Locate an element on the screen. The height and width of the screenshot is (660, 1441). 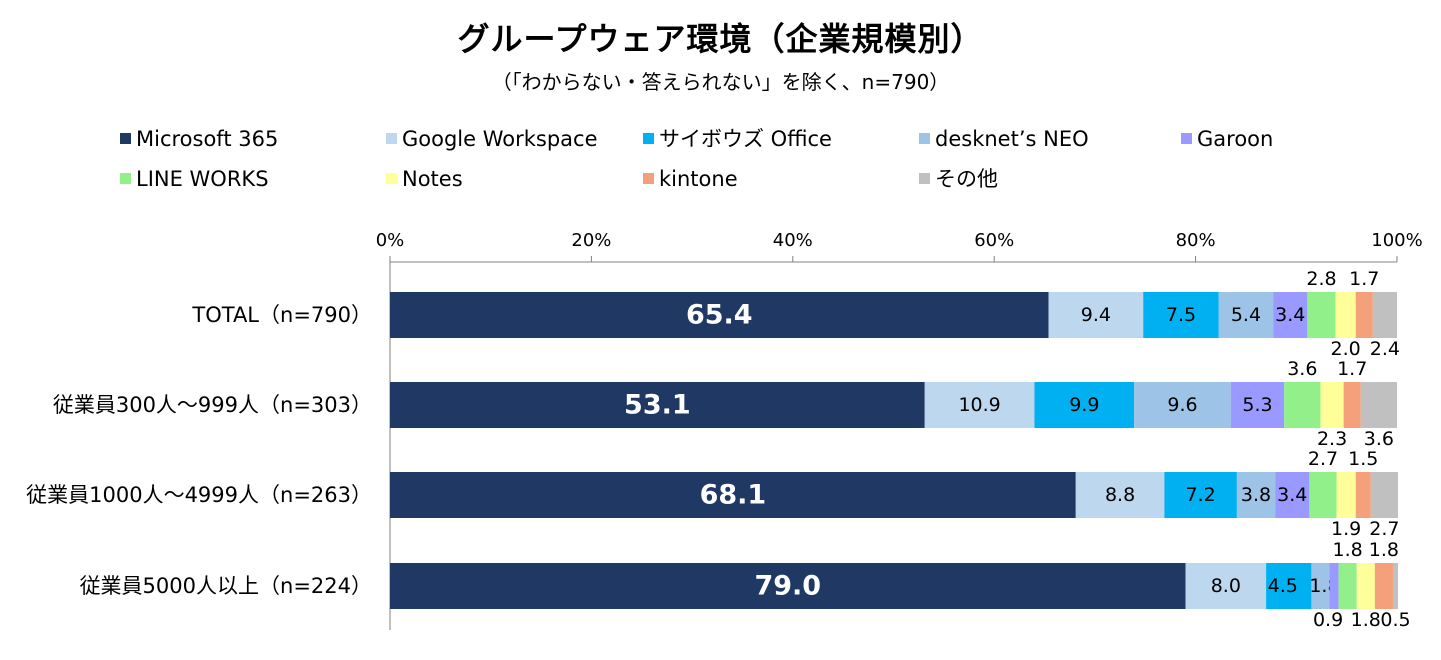
data-label: 2.0 is located at coordinates (1346, 349).